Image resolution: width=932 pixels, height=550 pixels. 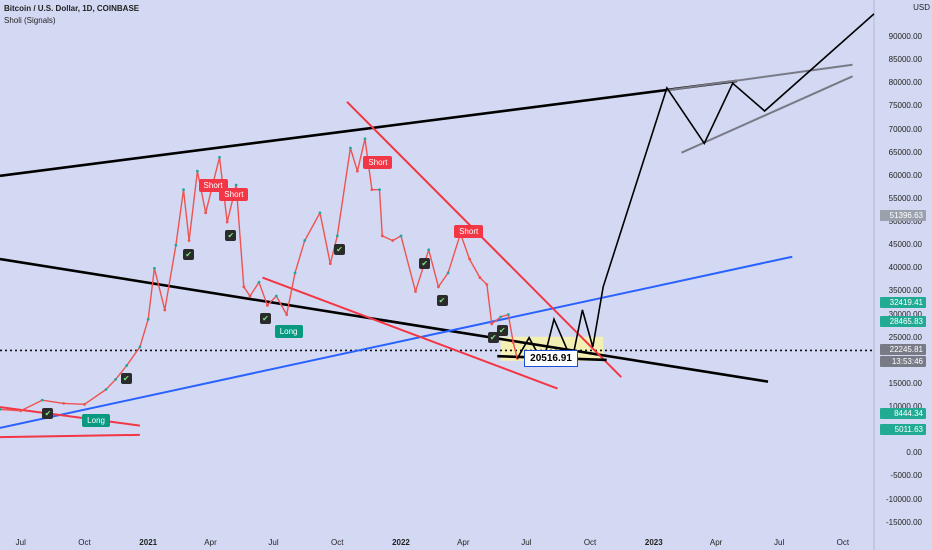 I want to click on price-tick-label: -15000.00, so click(x=903, y=522).